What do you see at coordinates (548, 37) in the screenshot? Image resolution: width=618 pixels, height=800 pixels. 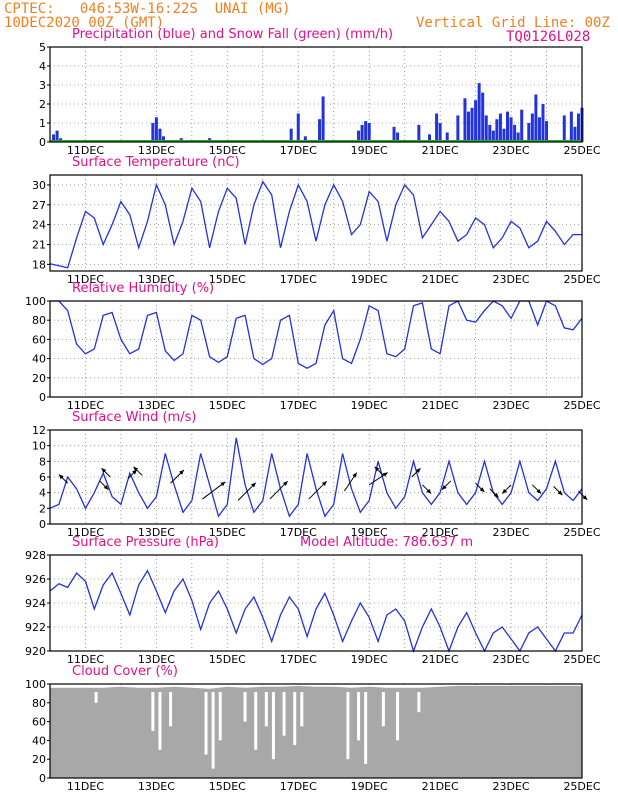 I see `header-model-id: TQ0126L028` at bounding box center [548, 37].